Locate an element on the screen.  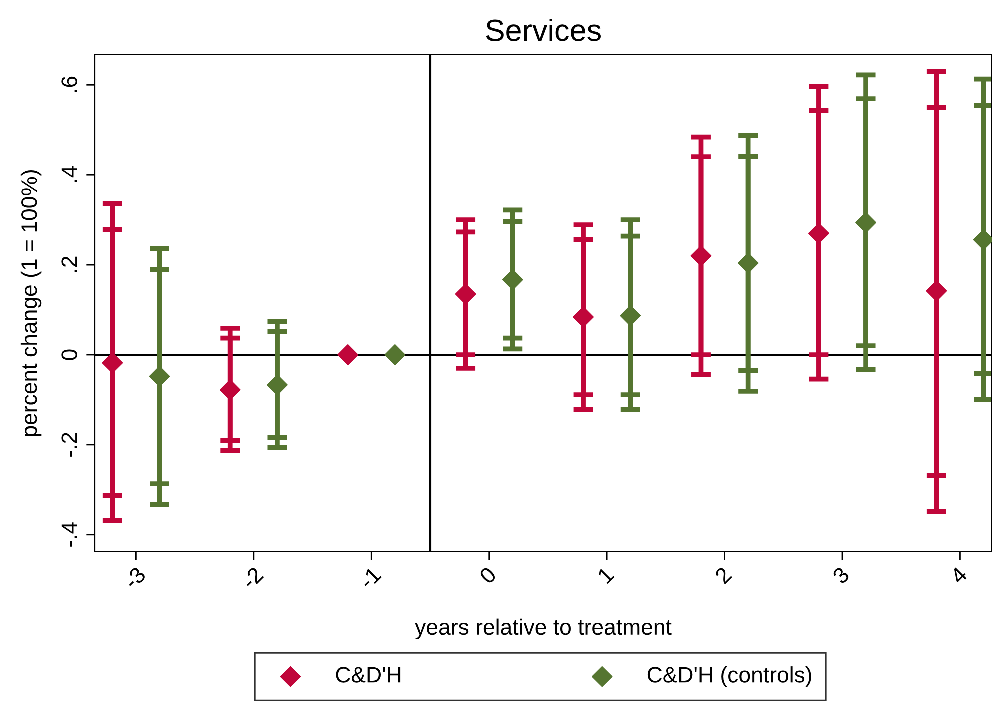
y-axis-title: percent change (1 = 100%) is located at coordinates (31, 303).